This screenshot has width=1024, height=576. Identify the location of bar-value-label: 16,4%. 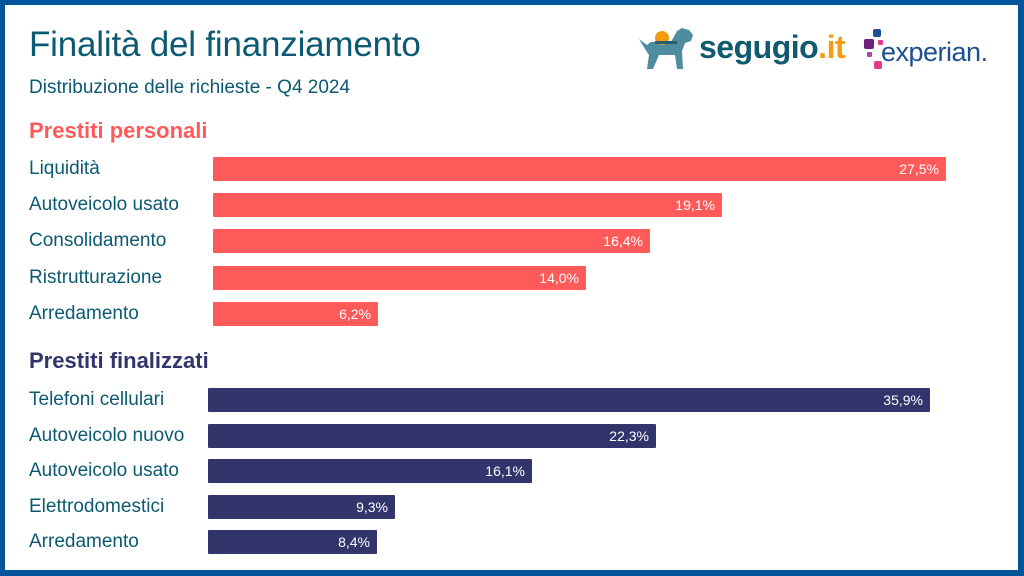
(623, 241).